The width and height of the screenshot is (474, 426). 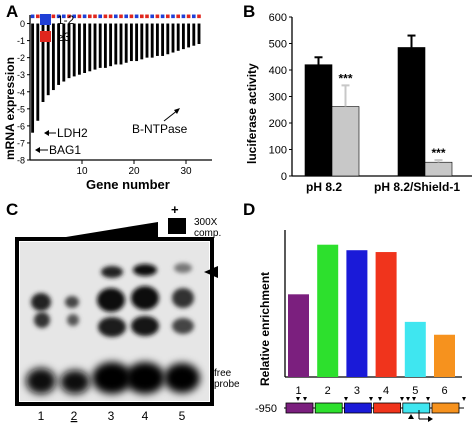 What do you see at coordinates (21, 143) in the screenshot?
I see `a-ytick-label: -7` at bounding box center [21, 143].